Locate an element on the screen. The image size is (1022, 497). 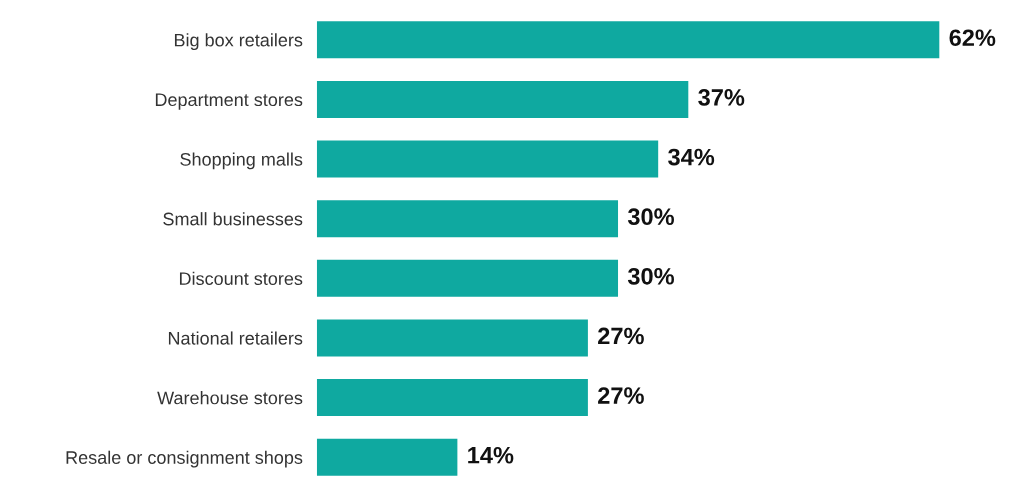
data-label: 62% is located at coordinates (972, 38).